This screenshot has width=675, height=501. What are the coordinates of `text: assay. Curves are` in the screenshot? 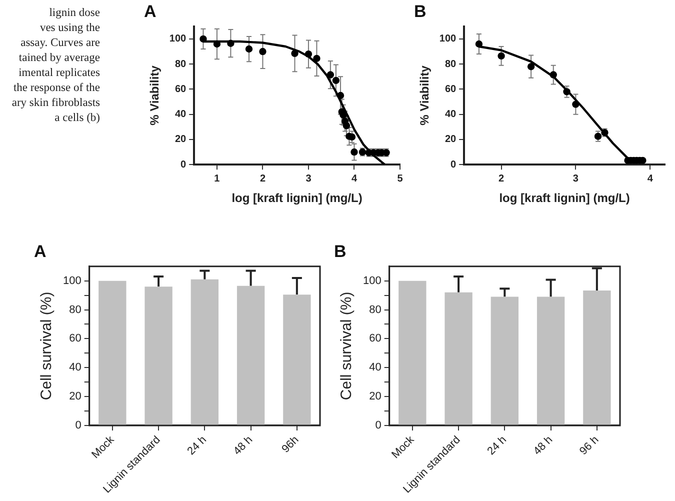 It's located at (60, 43).